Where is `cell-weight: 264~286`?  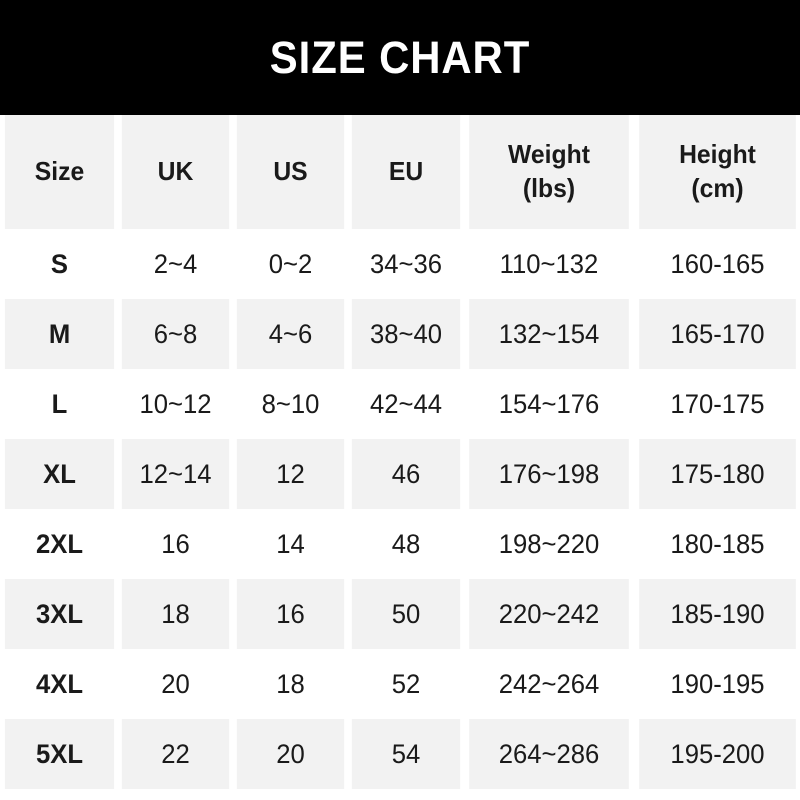 cell-weight: 264~286 is located at coordinates (549, 754).